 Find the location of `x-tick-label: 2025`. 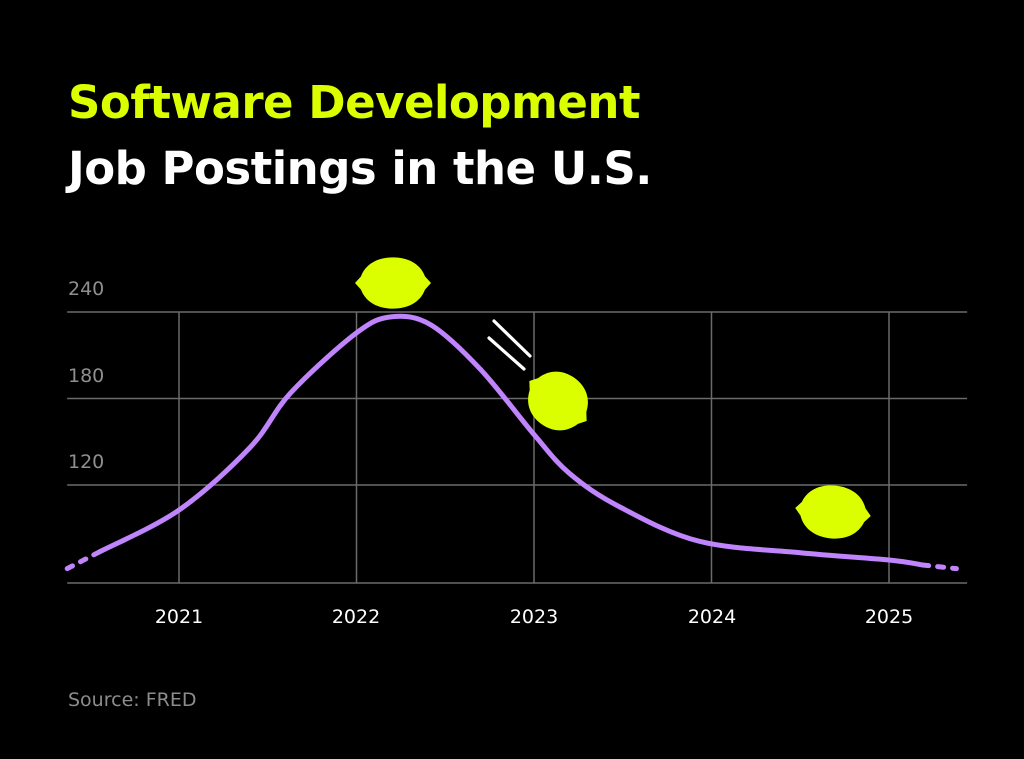

x-tick-label: 2025 is located at coordinates (889, 617).